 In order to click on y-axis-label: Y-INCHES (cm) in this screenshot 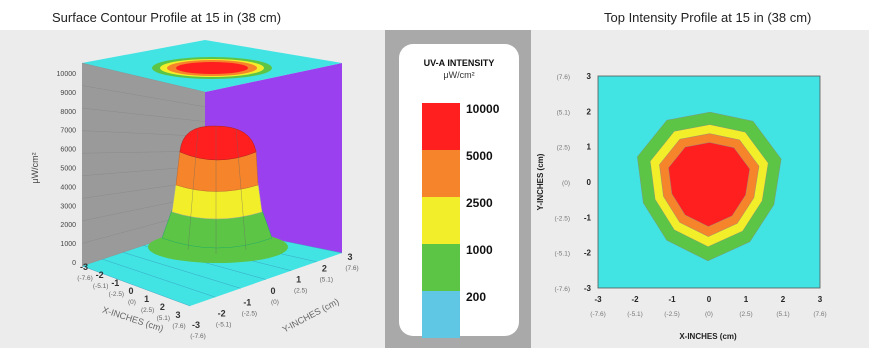, I will do `click(311, 315)`.